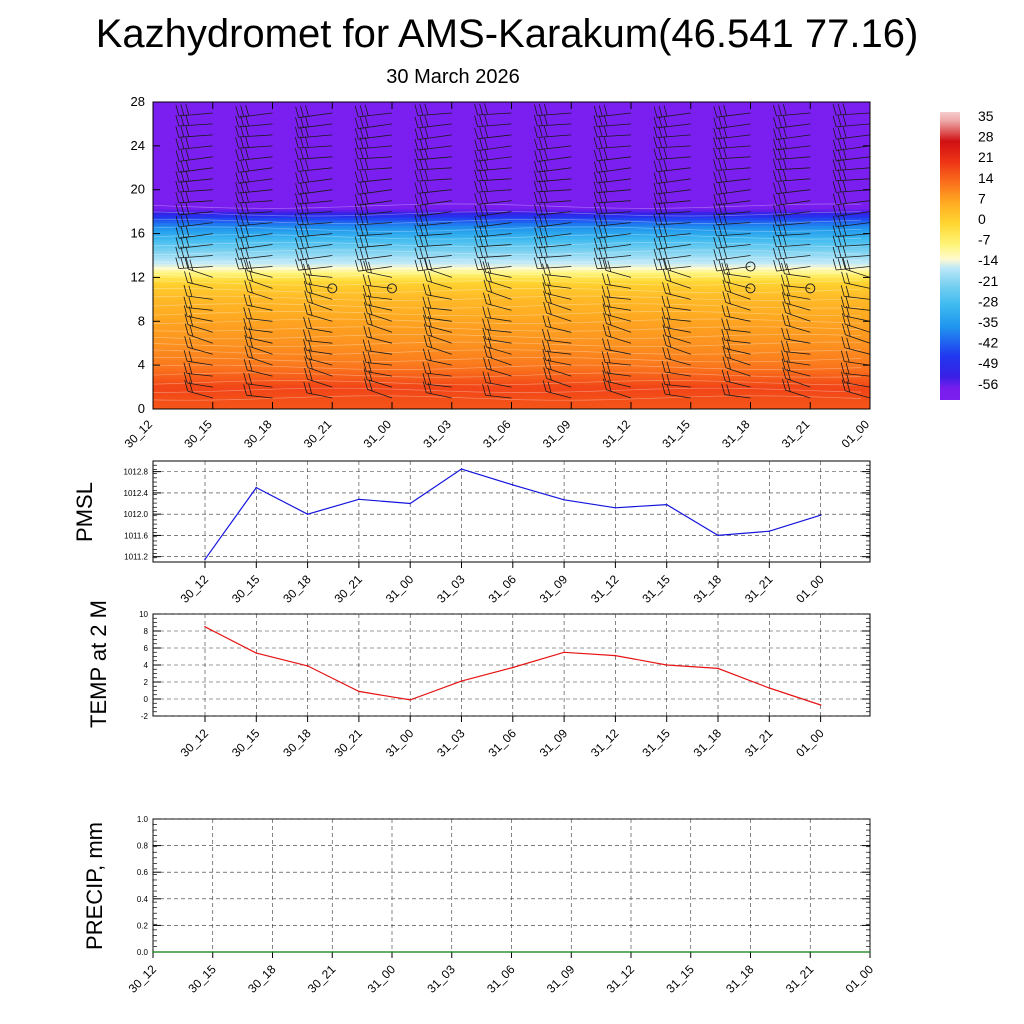 This screenshot has width=1024, height=1024. I want to click on pmsl-x-tick-label: 31_06, so click(502, 589).